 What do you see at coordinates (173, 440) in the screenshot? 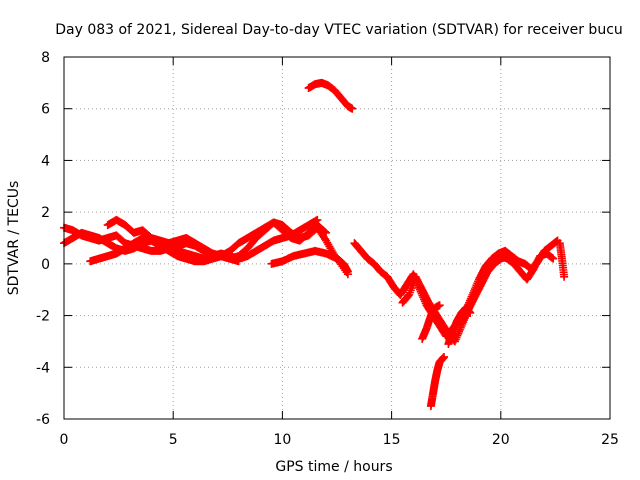
I see `x-tick-label: 5` at bounding box center [173, 440].